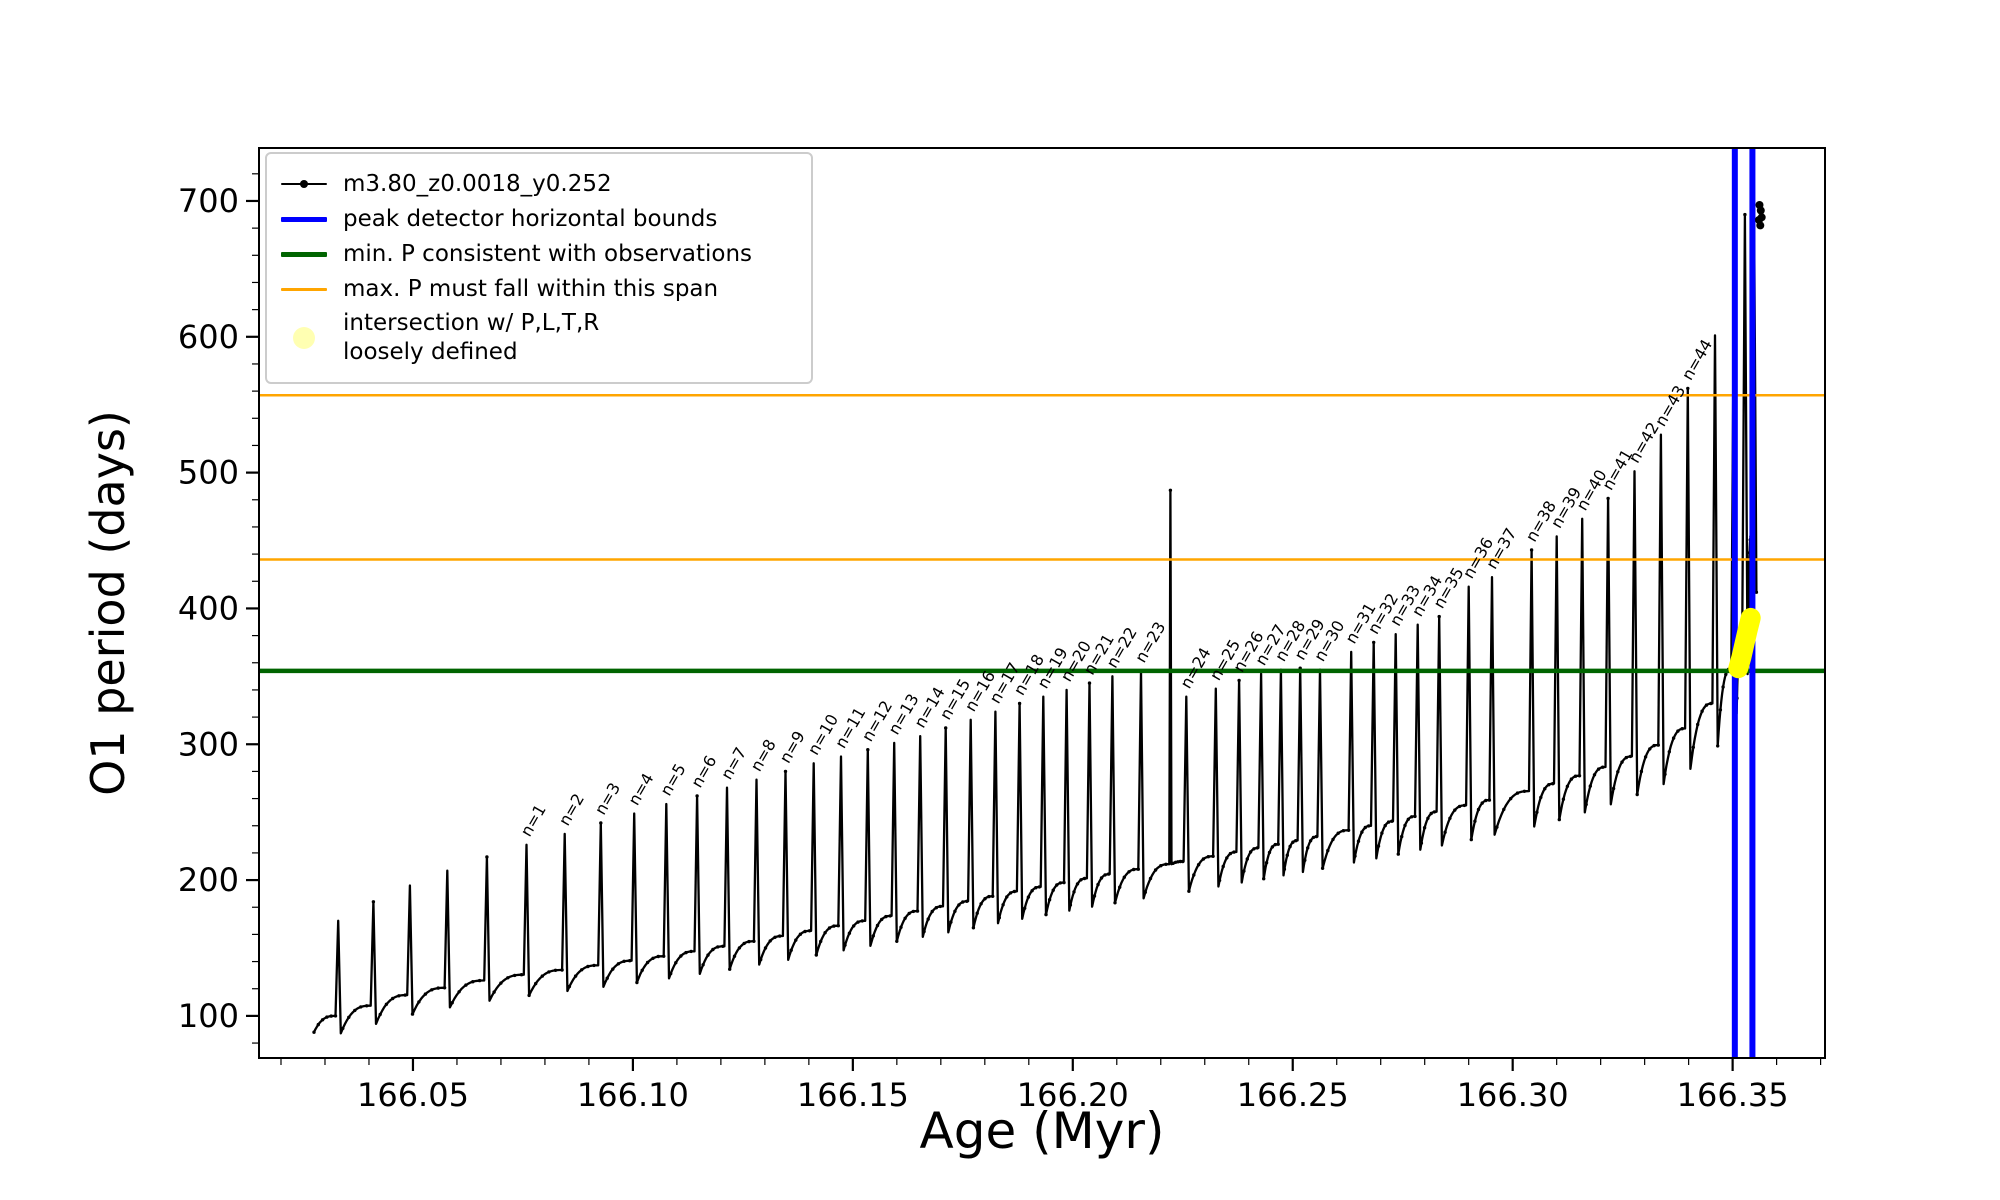 This screenshot has height=1200, width=2000. Describe the element at coordinates (763, 755) in the screenshot. I see `spike-label-n=8: n=8` at that location.